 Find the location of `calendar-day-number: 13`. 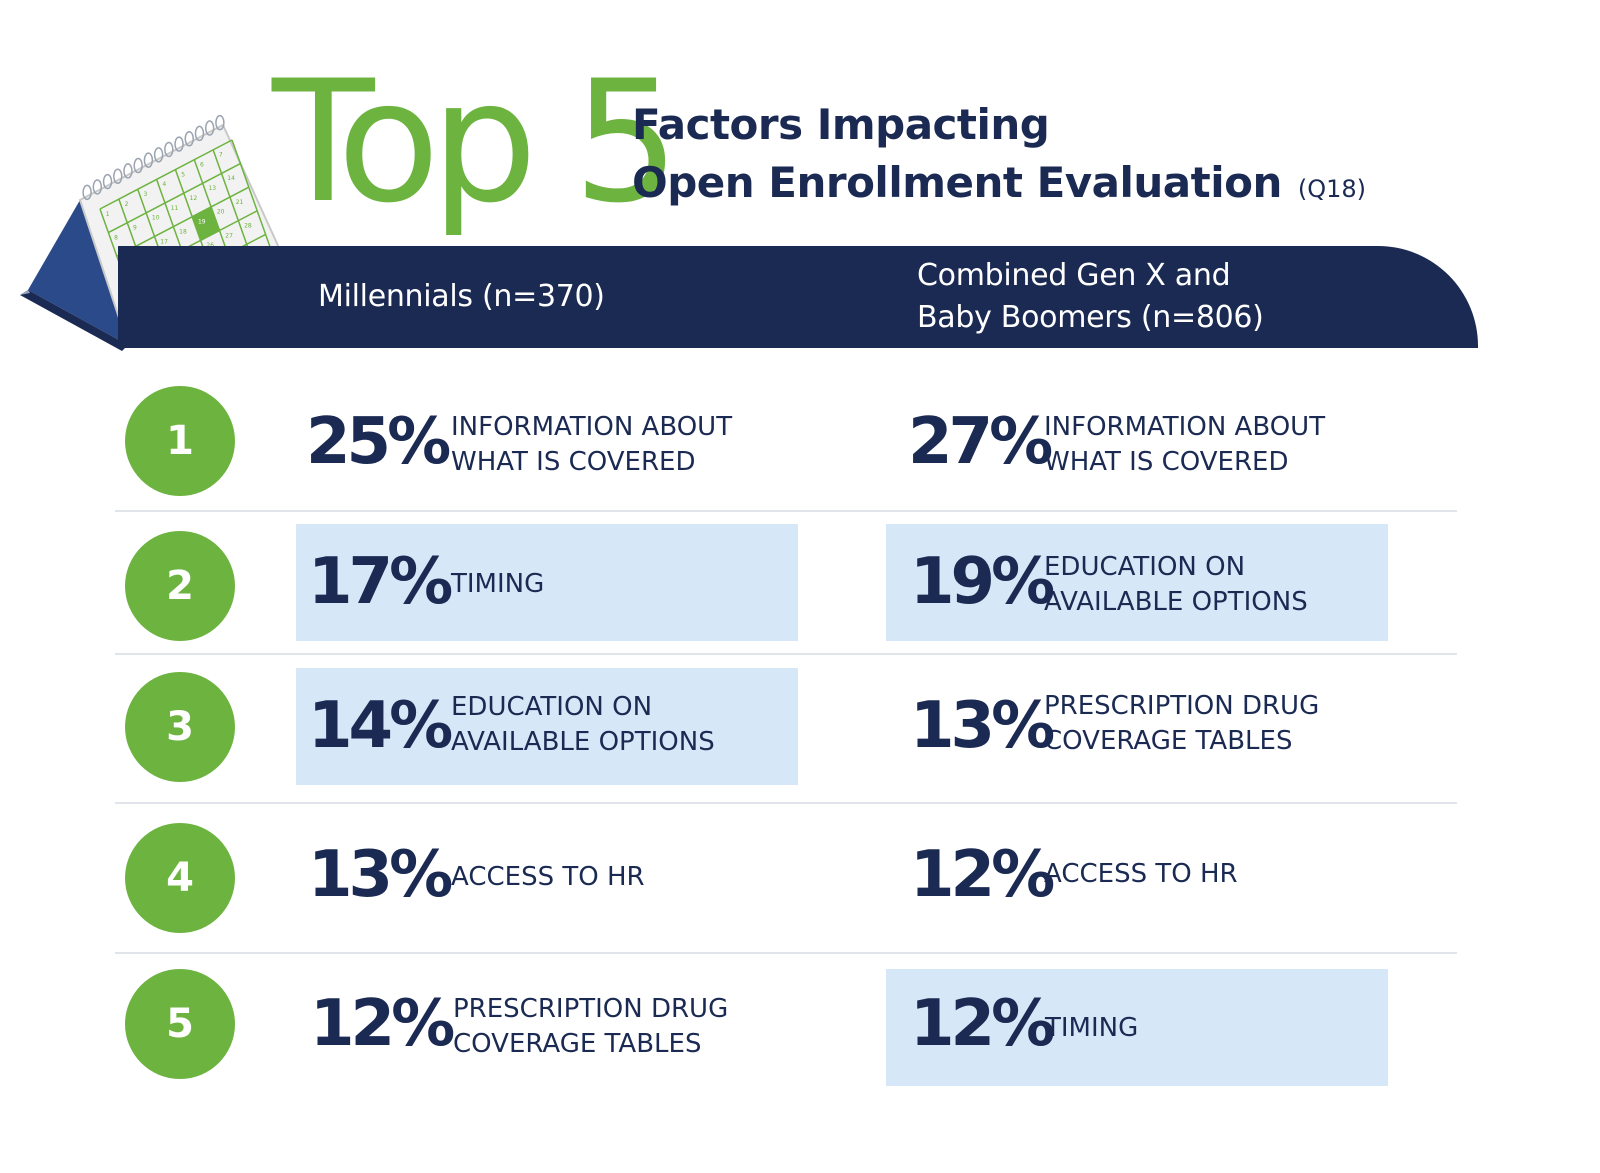

calendar-day-number: 13 is located at coordinates (212, 188).